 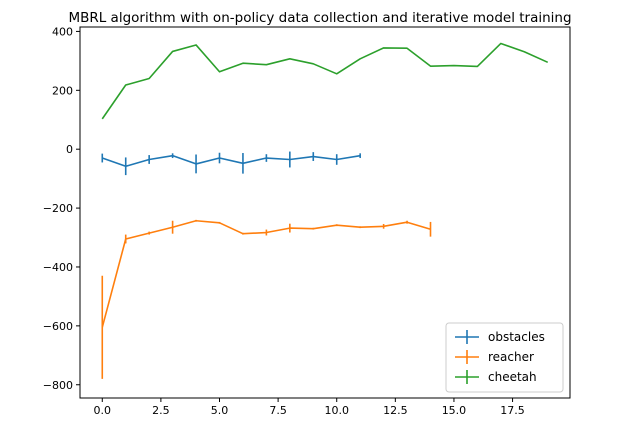 I want to click on reacher-line, so click(x=266, y=273).